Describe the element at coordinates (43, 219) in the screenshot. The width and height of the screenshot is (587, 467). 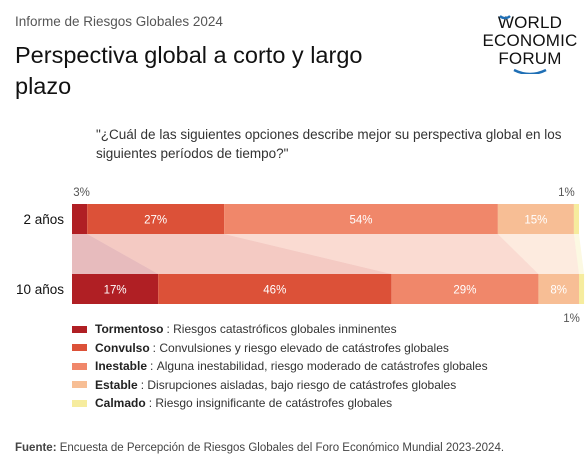
I see `category-label: 2 años` at that location.